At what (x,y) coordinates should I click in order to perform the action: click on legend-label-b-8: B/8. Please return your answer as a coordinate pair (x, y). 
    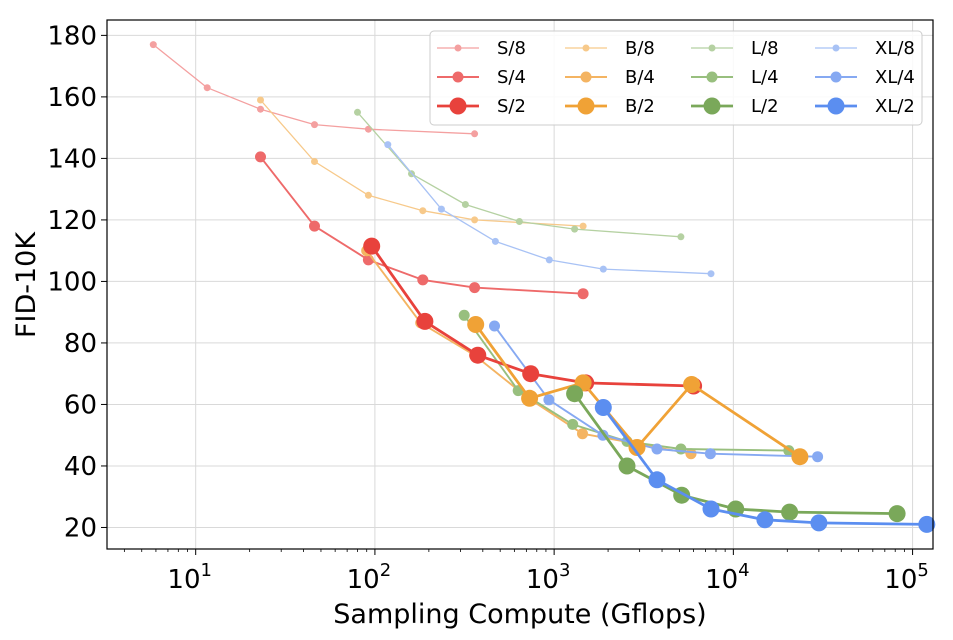
    Looking at the image, I should click on (640, 48).